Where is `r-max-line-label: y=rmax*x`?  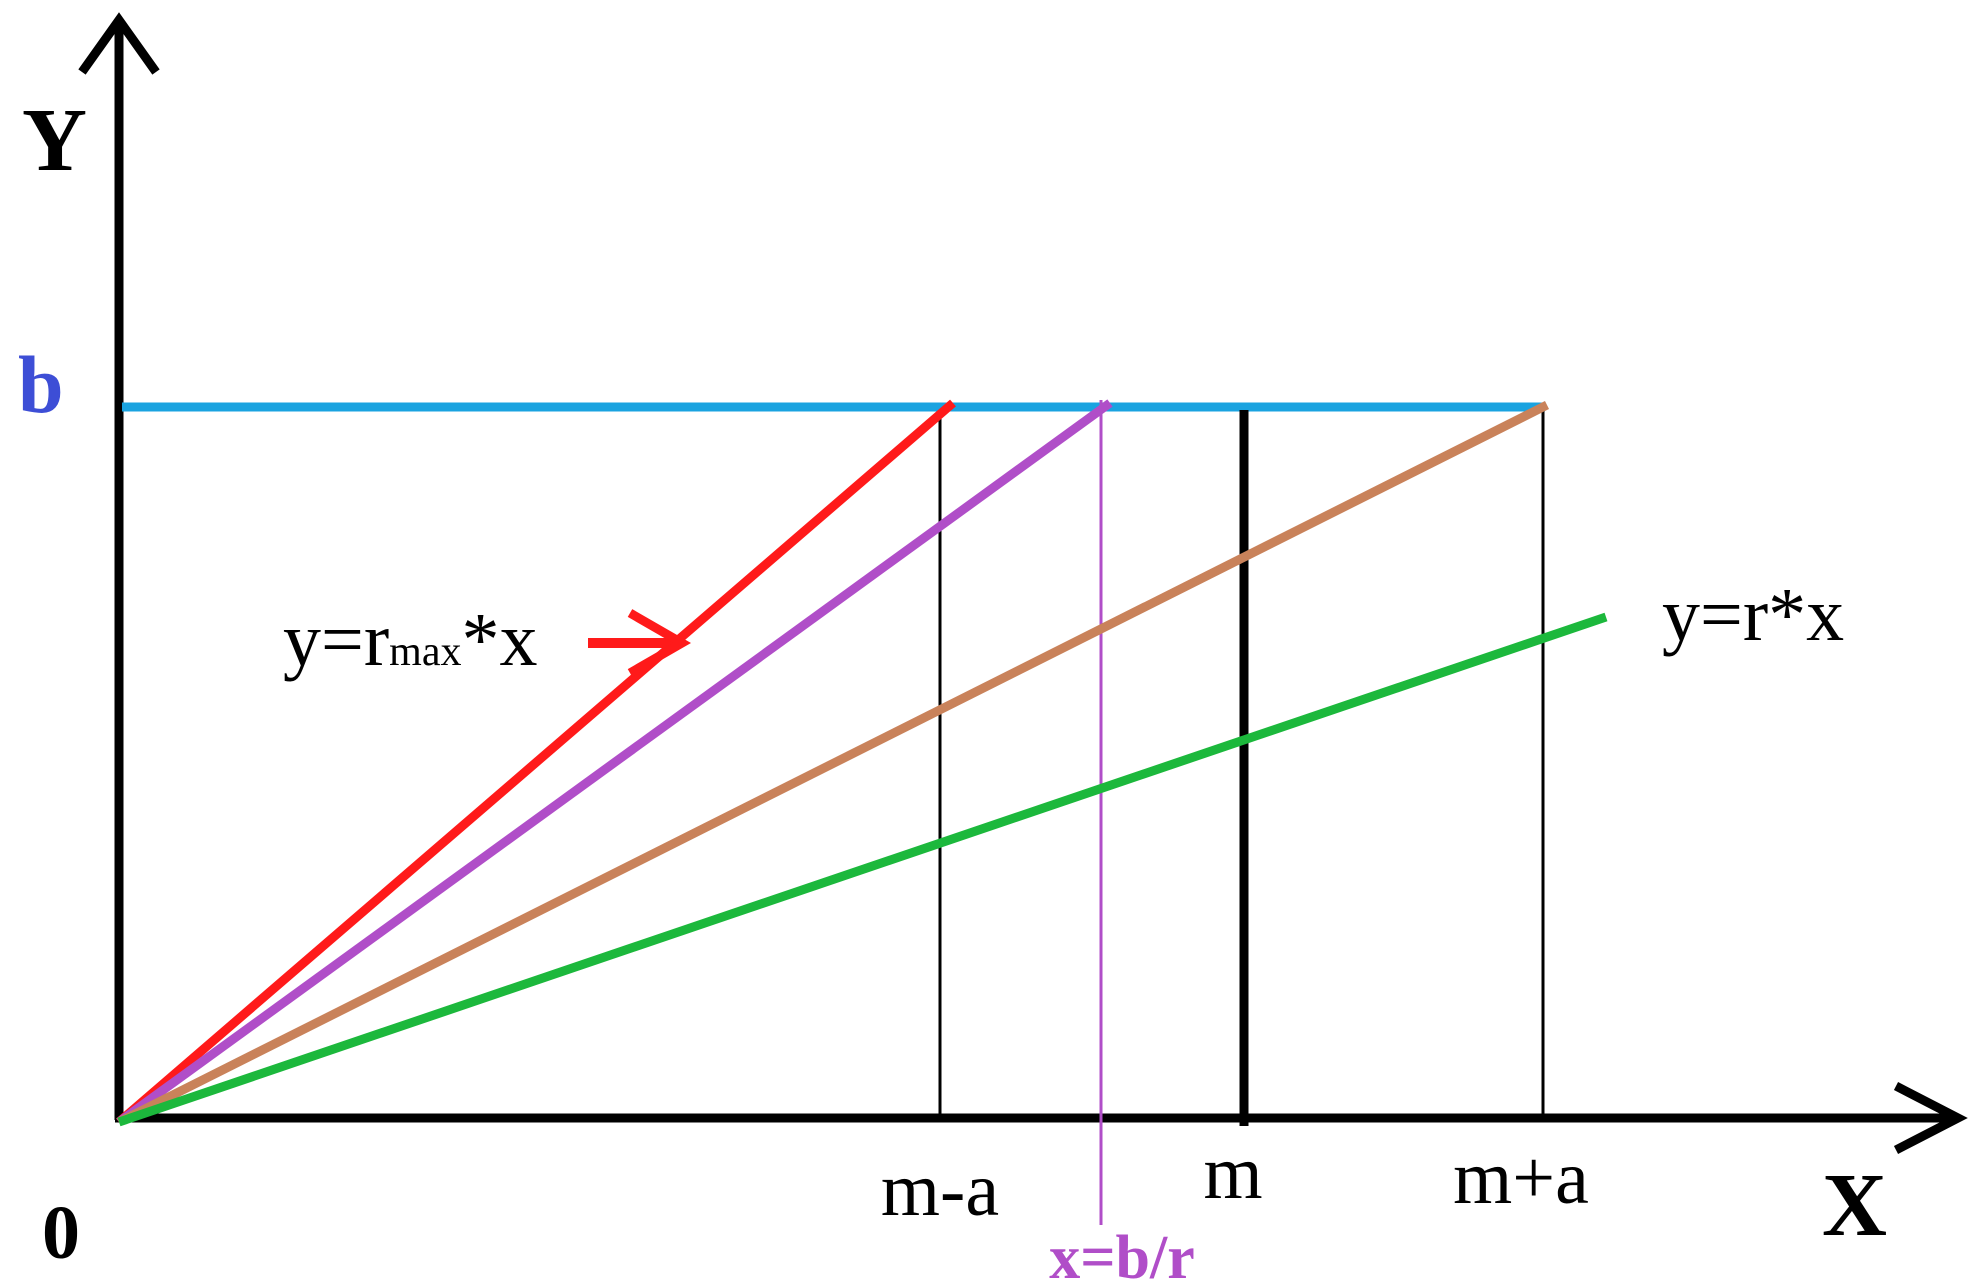 r-max-line-label: y=rmax*x is located at coordinates (410, 640).